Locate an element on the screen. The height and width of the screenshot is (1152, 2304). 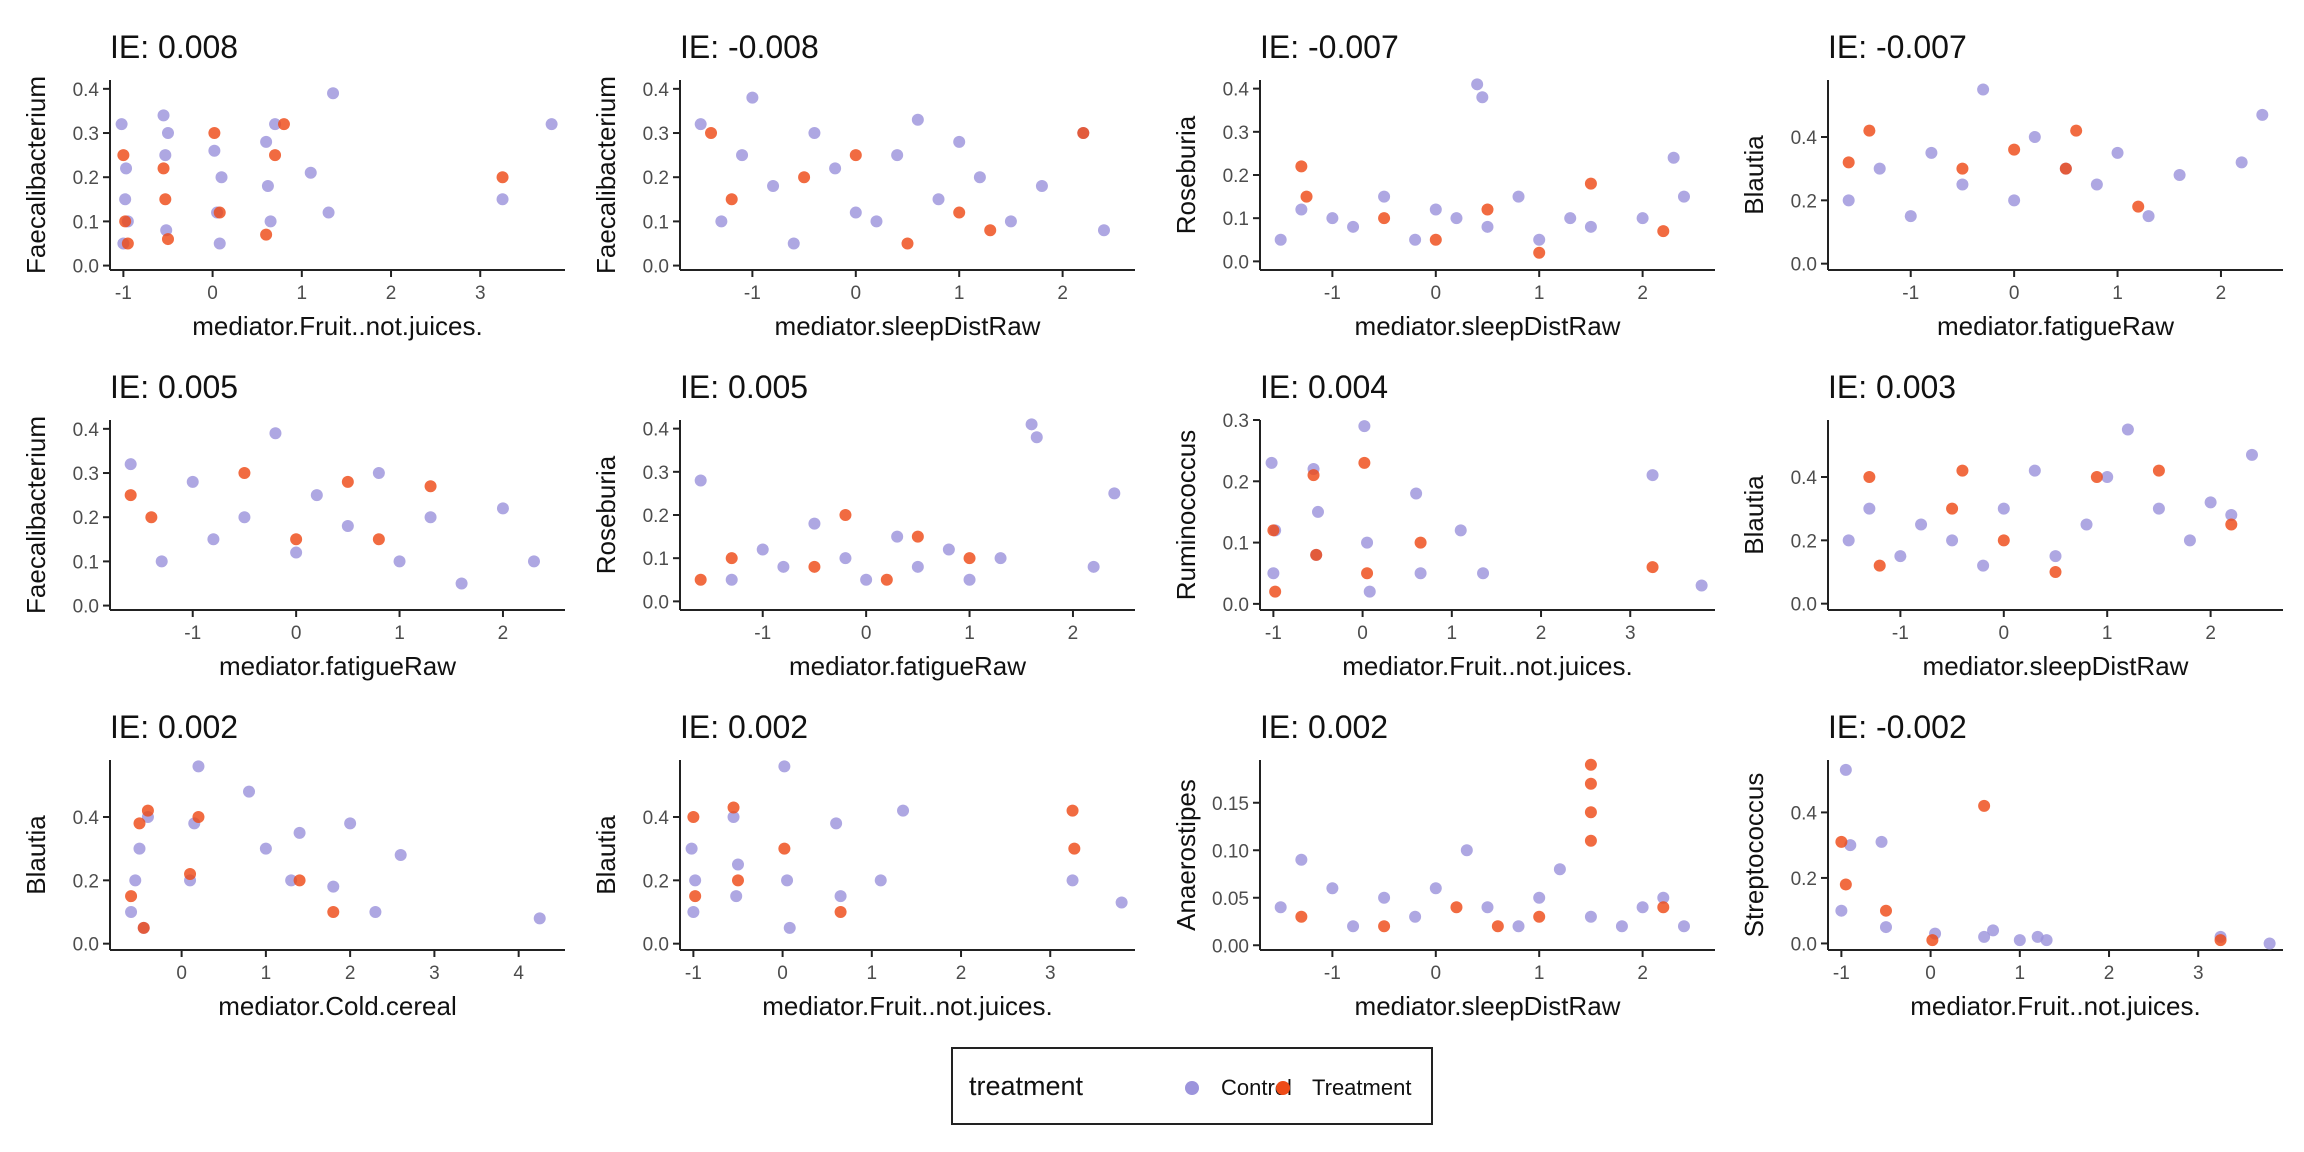
x-tick-label: 3 is located at coordinates (480, 293).